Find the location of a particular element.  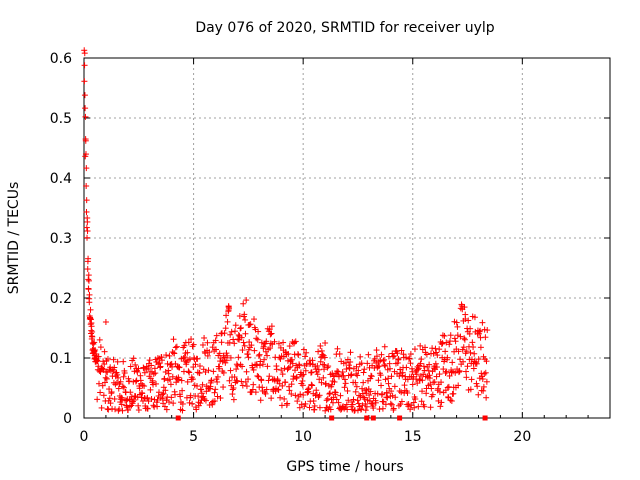

y-tick-label: 0 is located at coordinates (67, 419).